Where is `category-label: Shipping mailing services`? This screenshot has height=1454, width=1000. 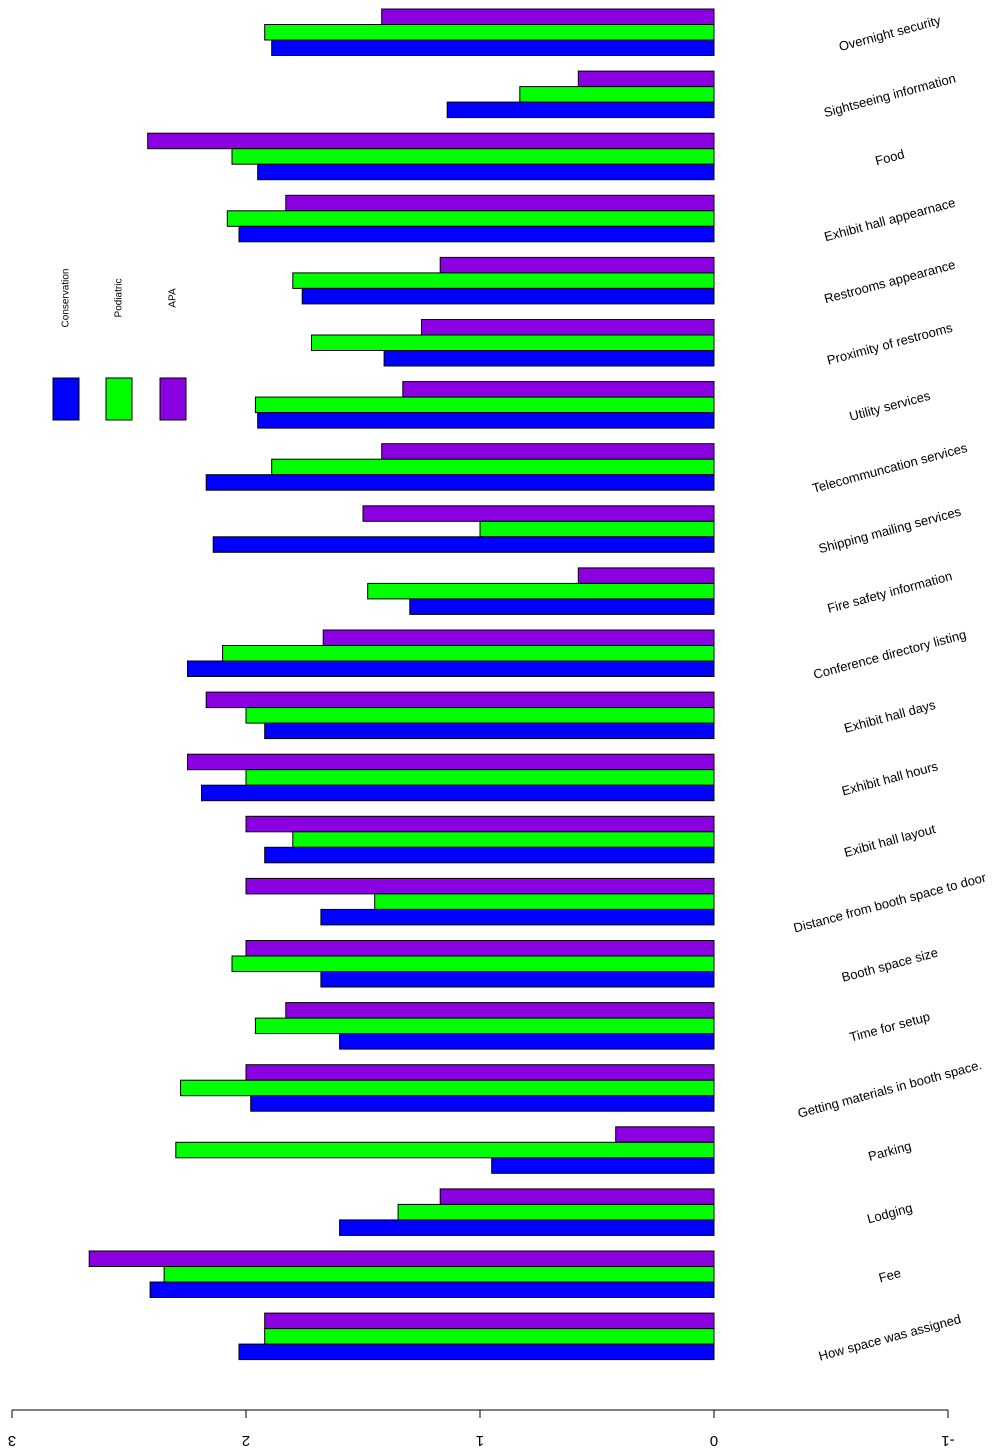
category-label: Shipping mailing services is located at coordinates (890, 530).